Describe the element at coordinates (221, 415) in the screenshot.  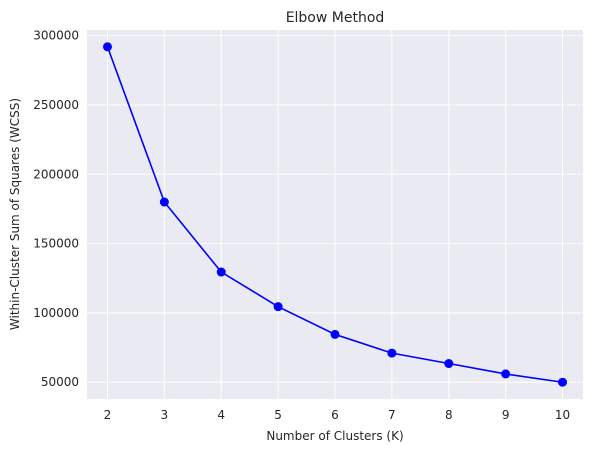
I see `x-tick-label: 4` at that location.